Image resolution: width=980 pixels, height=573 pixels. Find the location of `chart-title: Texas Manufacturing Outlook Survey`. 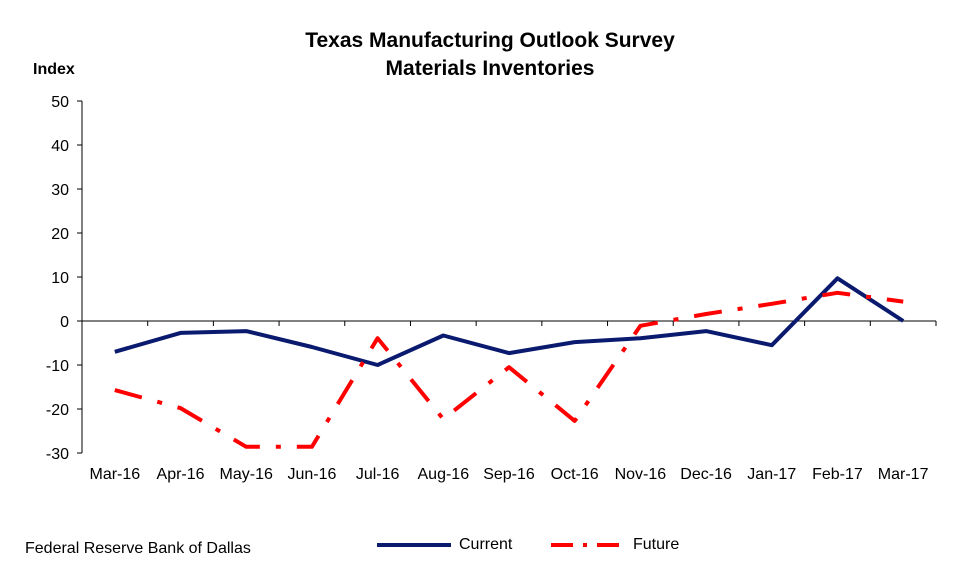

chart-title: Texas Manufacturing Outlook Survey is located at coordinates (490, 40).